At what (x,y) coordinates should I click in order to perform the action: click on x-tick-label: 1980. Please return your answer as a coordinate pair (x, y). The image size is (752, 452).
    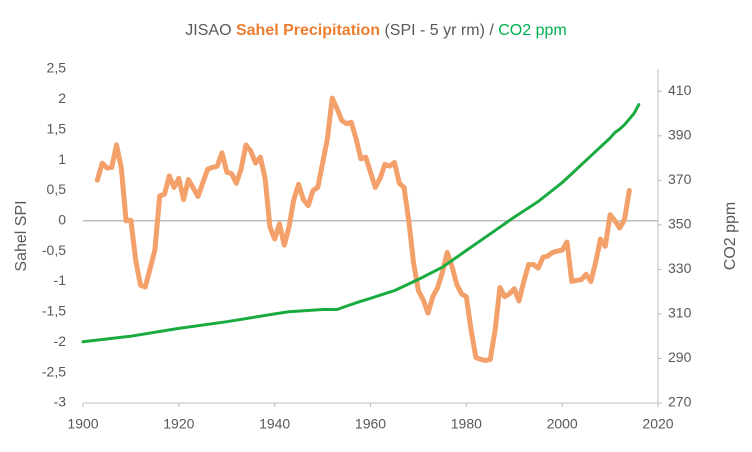
    Looking at the image, I should click on (466, 424).